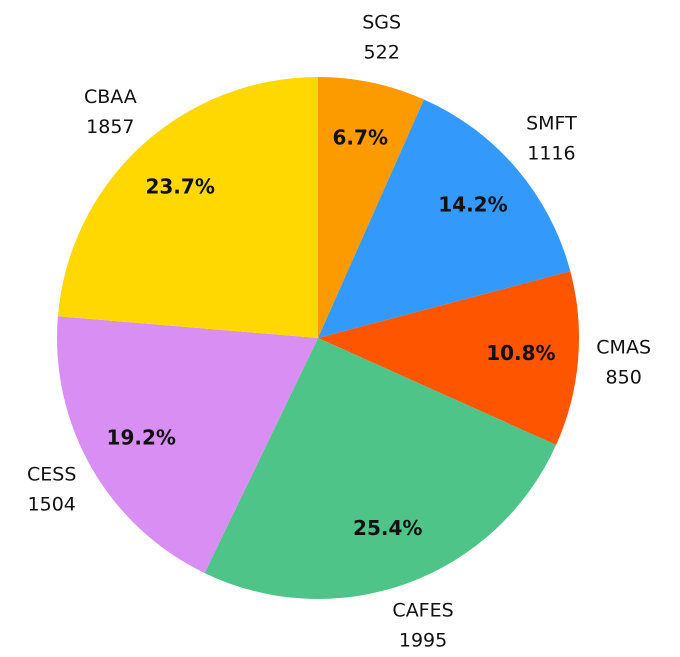  I want to click on percent-label: 10.8%, so click(520, 353).